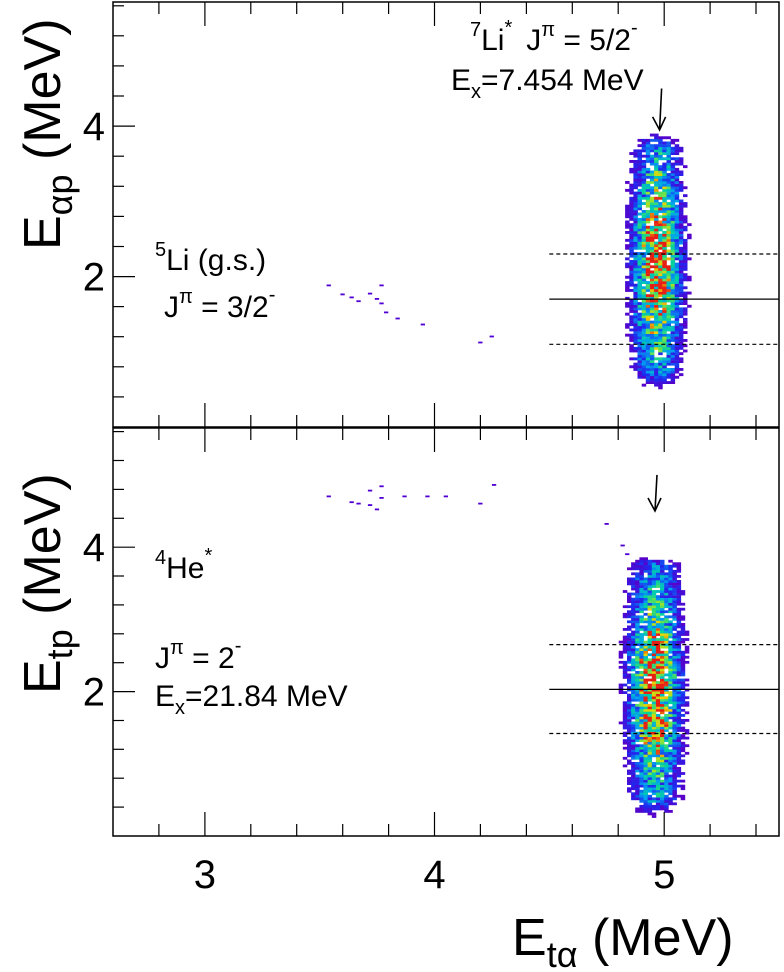 The height and width of the screenshot is (972, 784). I want to click on he4-label: 4He*, so click(183, 565).